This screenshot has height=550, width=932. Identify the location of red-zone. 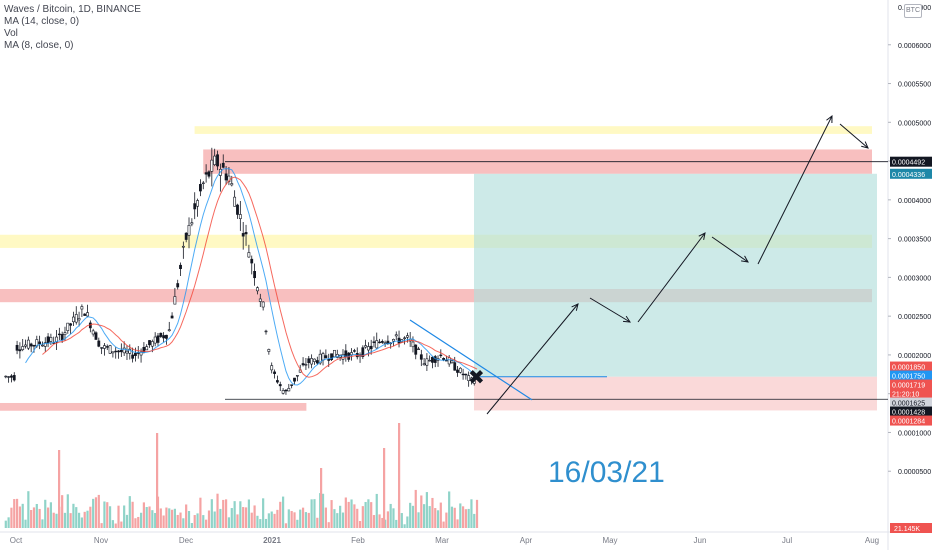
(153, 406).